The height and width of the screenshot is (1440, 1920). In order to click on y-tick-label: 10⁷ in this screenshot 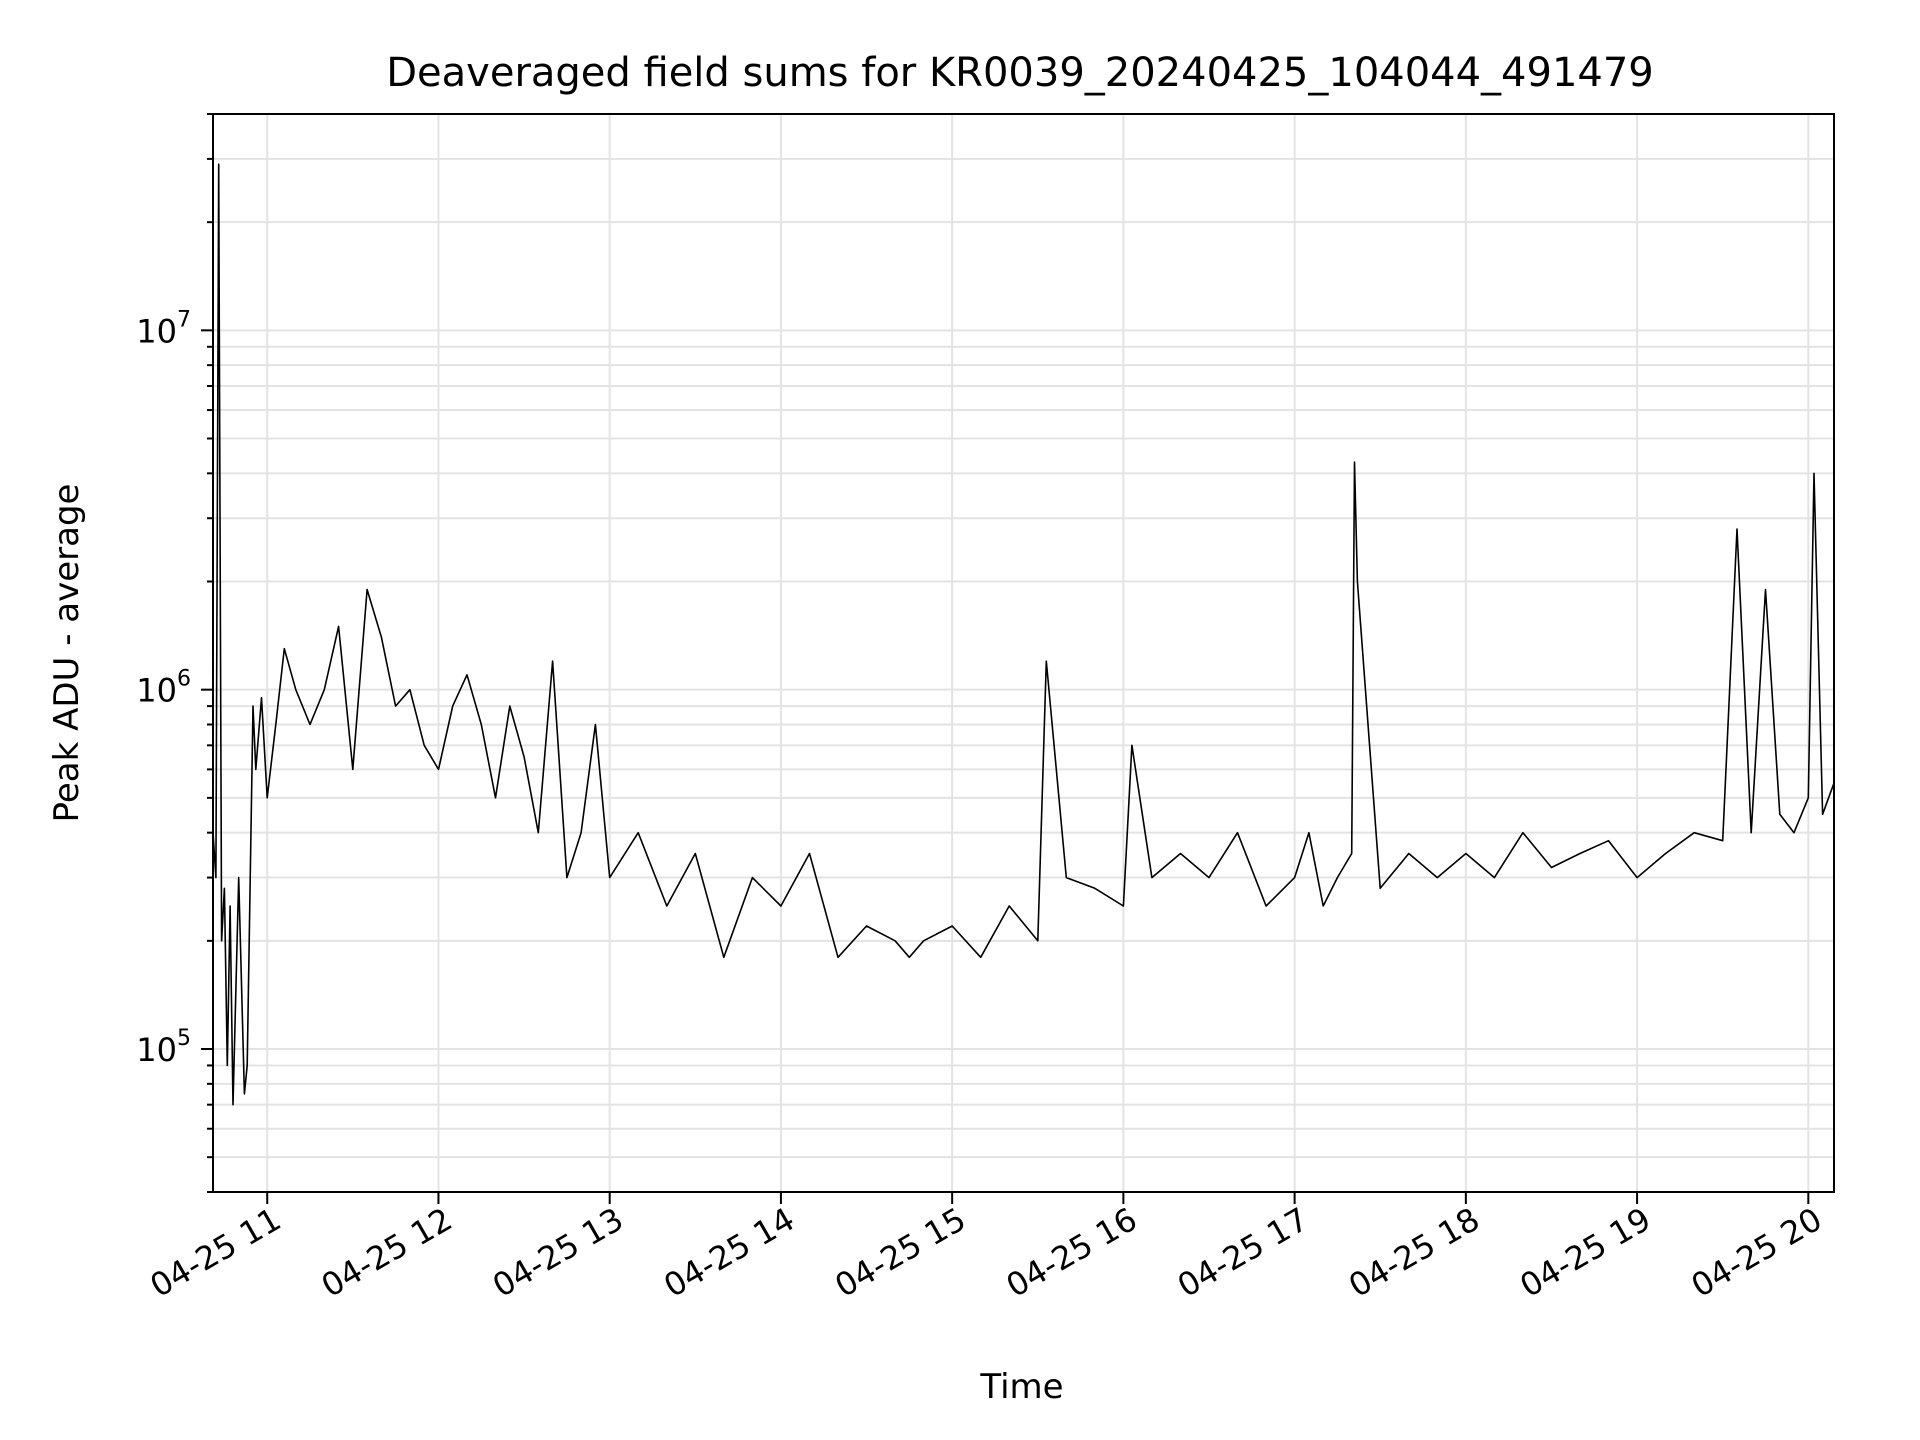, I will do `click(163, 328)`.